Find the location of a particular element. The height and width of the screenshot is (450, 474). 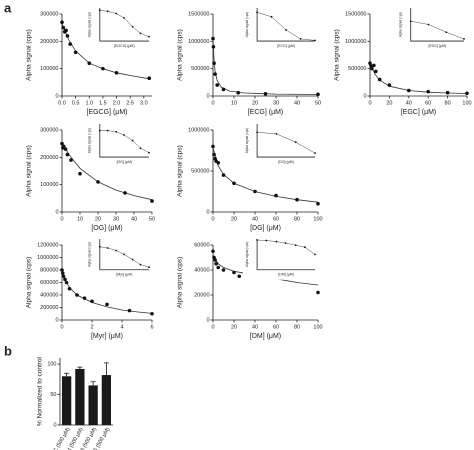

x-tick-label: 0.5 is located at coordinates (76, 103).